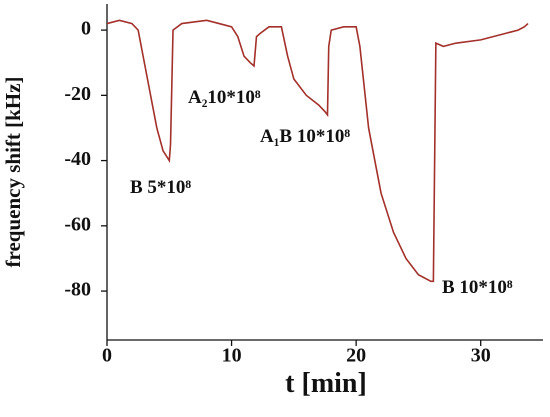 The width and height of the screenshot is (550, 417). Describe the element at coordinates (232, 356) in the screenshot. I see `x-tick-label: 10` at that location.